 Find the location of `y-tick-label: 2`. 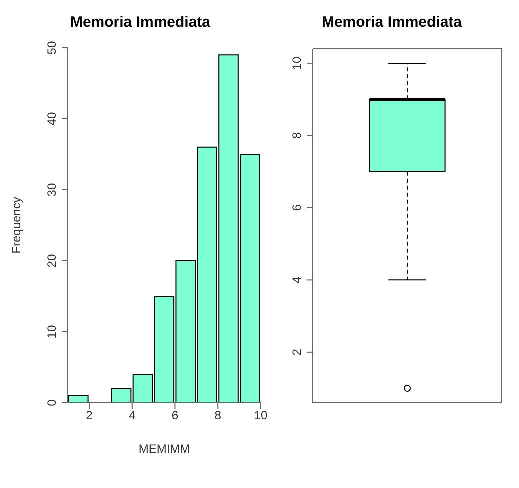

y-tick-label: 2 is located at coordinates (297, 352).